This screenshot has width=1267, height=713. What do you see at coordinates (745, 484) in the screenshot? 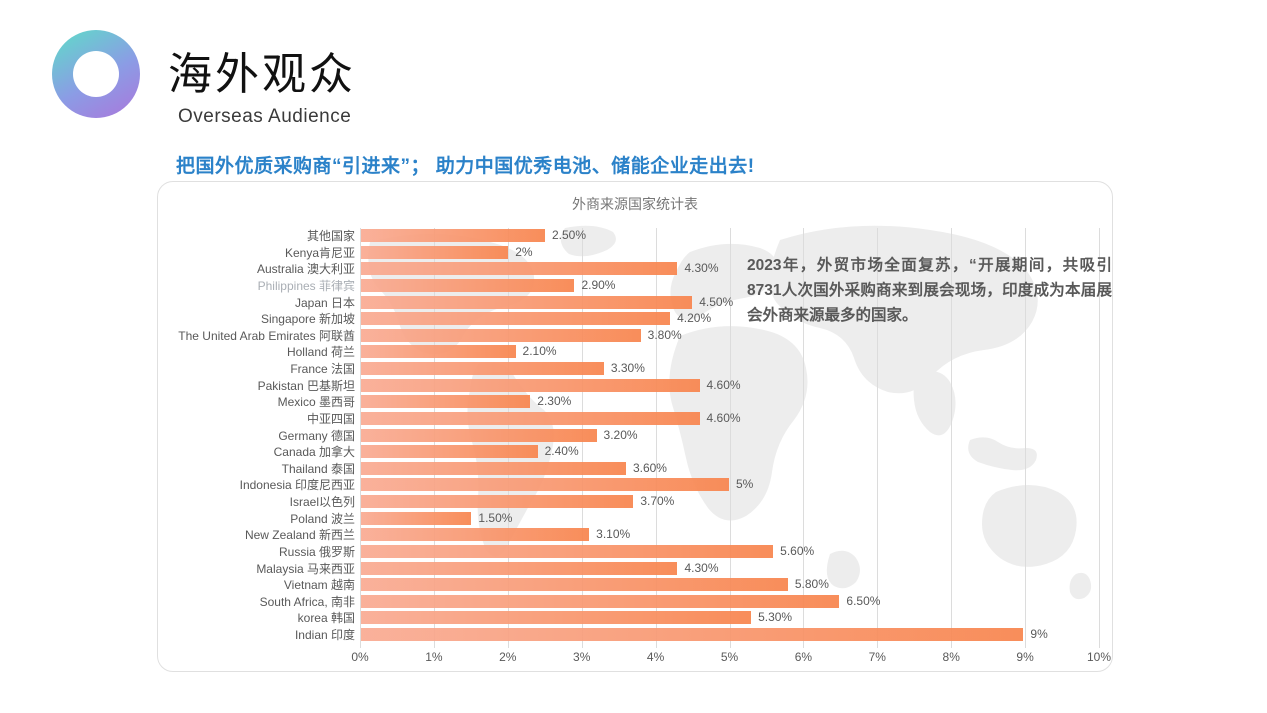
I see `bar-value-label: 5%` at bounding box center [745, 484].